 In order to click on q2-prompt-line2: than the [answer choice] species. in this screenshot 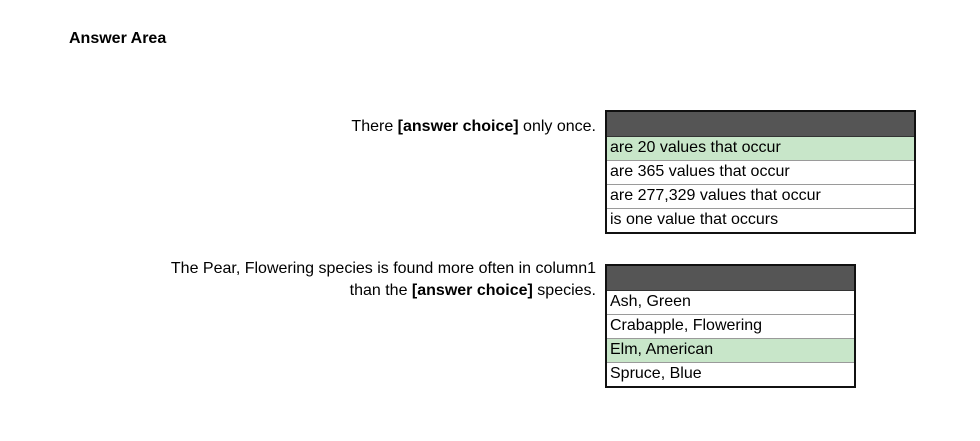, I will do `click(383, 291)`.